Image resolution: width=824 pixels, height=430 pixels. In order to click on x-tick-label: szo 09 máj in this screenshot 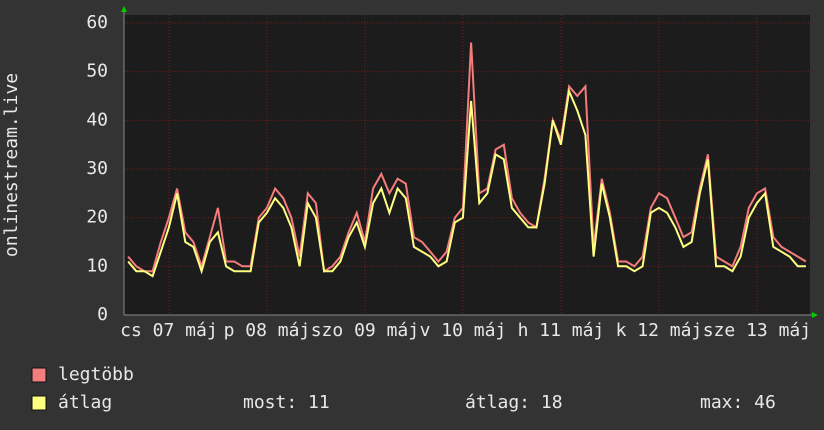, I will do `click(365, 330)`.